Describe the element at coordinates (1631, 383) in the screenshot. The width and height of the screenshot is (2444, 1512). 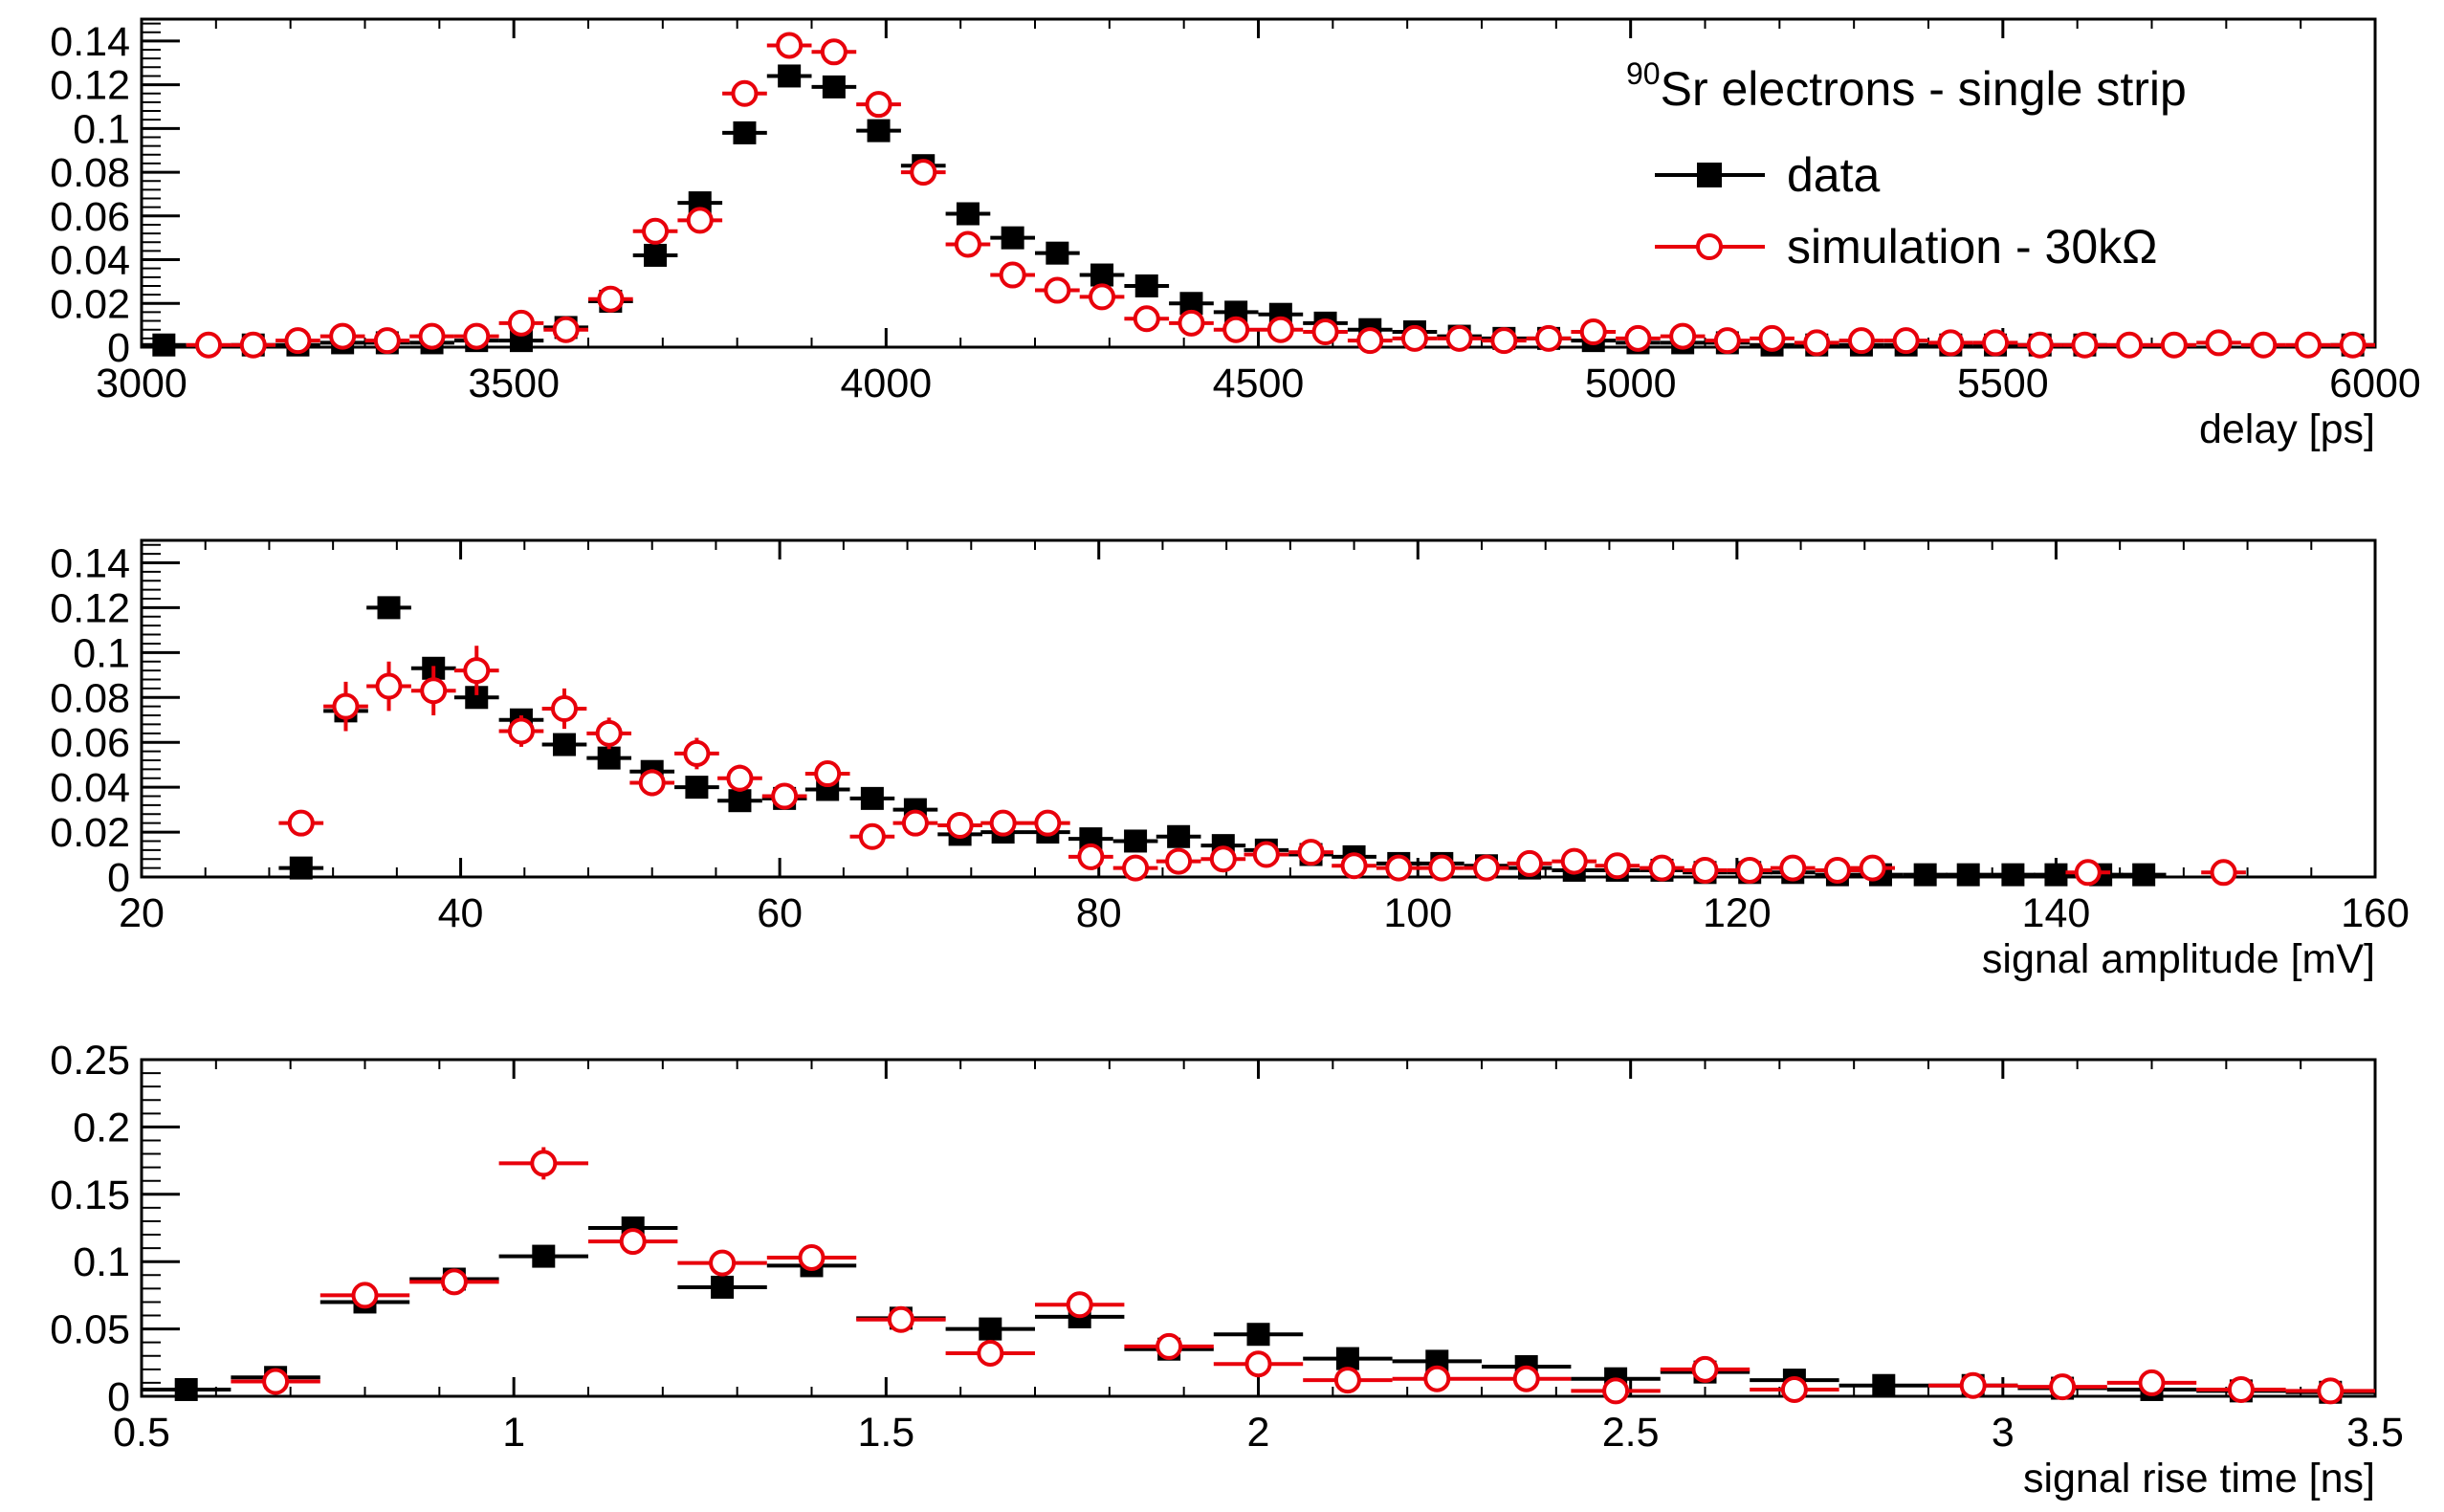
I see `x-tick-label: 5000` at that location.